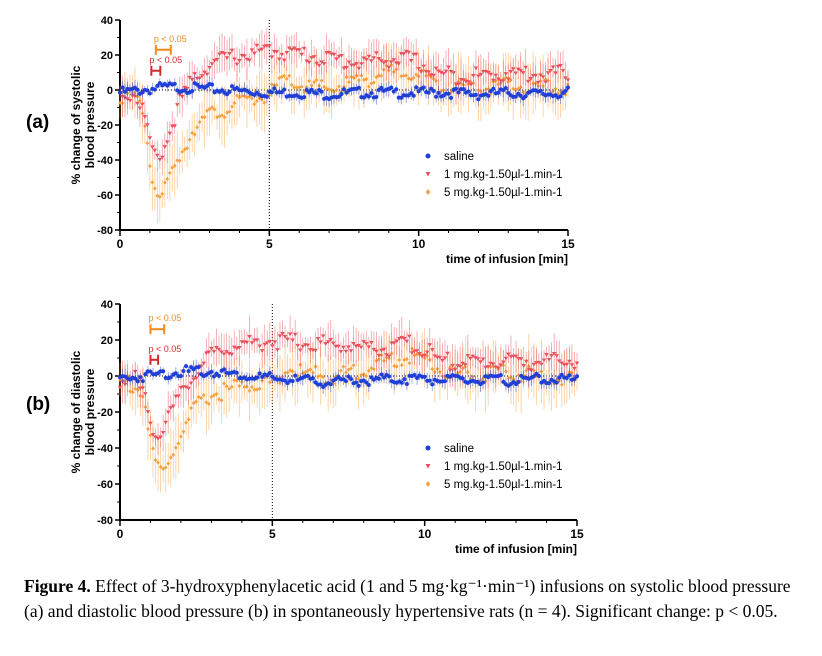 The image size is (822, 656). What do you see at coordinates (107, 56) in the screenshot?
I see `y-tick-label: 20` at bounding box center [107, 56].